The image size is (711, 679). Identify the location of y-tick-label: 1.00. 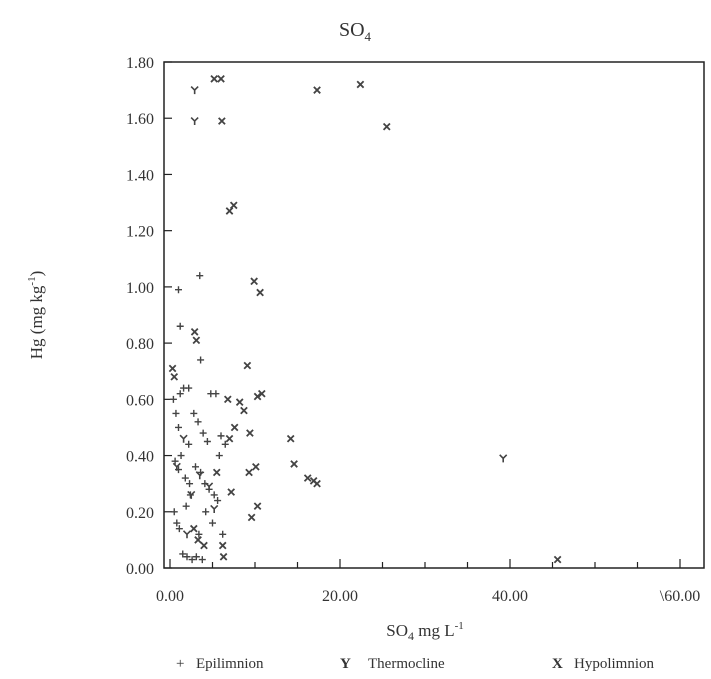
(140, 288).